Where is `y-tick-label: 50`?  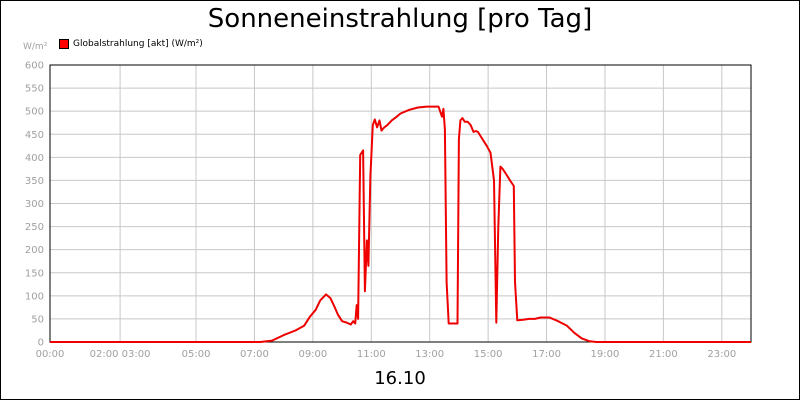
y-tick-label: 50 is located at coordinates (37, 319).